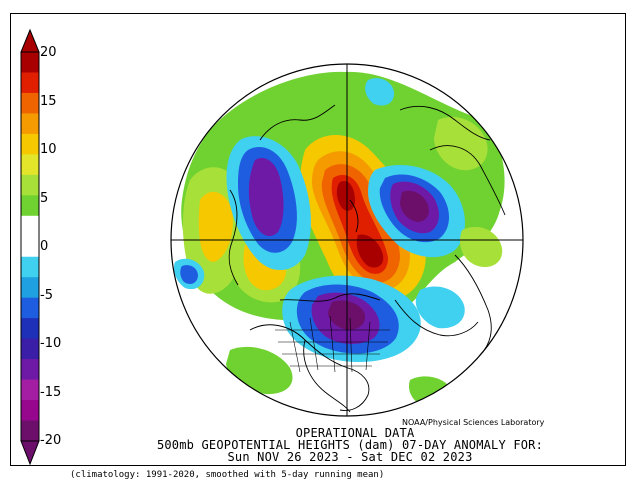 Image resolution: width=640 pixels, height=494 pixels. I want to click on colorbar-tick-label: 5, so click(44, 198).